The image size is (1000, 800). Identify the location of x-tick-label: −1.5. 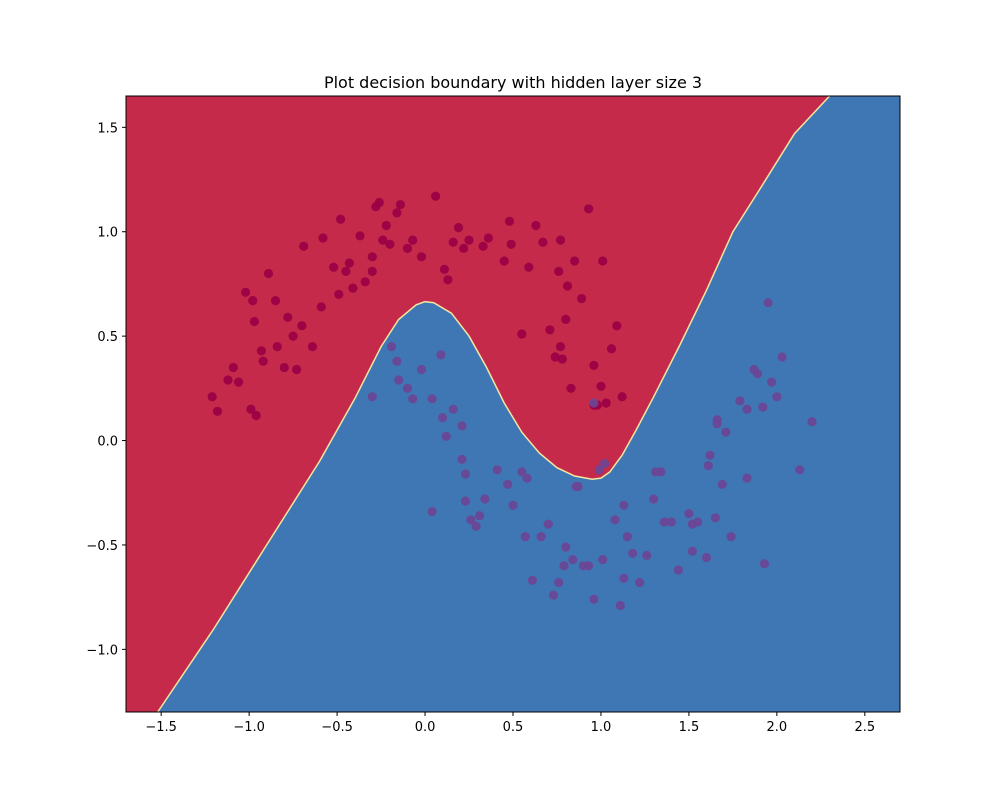
(161, 727).